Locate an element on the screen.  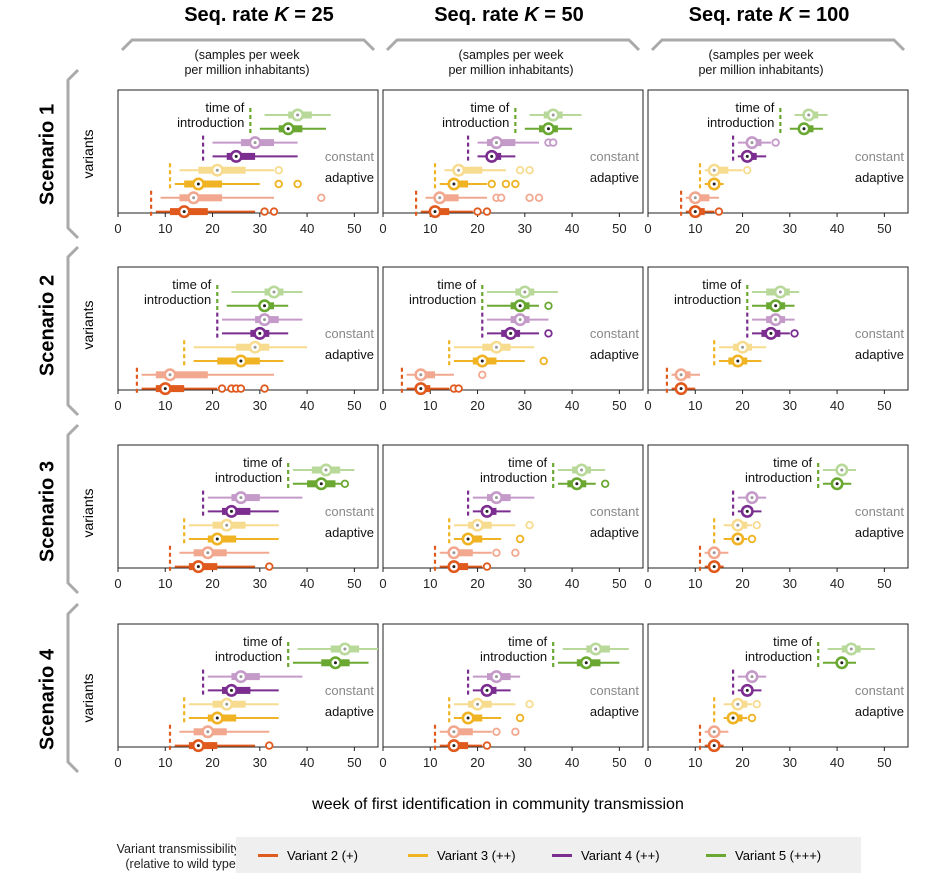
column-title-k25: Seq. rate K = 25 is located at coordinates (259, 15).